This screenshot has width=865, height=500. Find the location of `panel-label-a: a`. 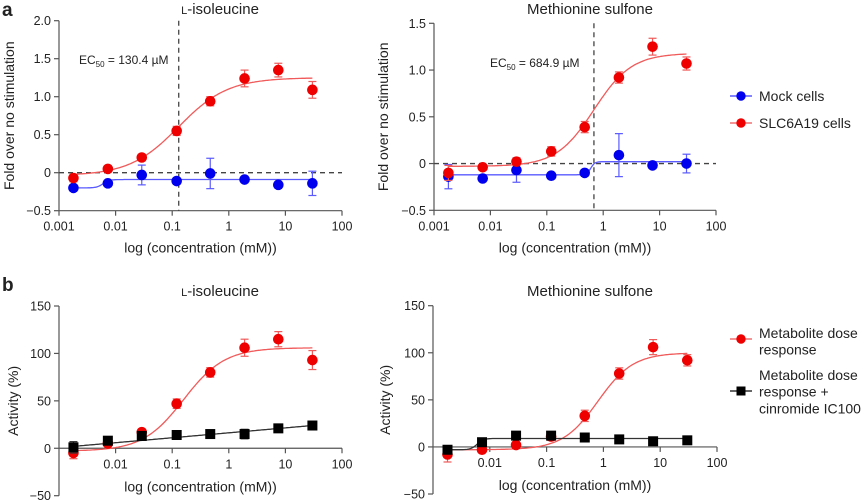

panel-label-a: a is located at coordinates (7, 10).